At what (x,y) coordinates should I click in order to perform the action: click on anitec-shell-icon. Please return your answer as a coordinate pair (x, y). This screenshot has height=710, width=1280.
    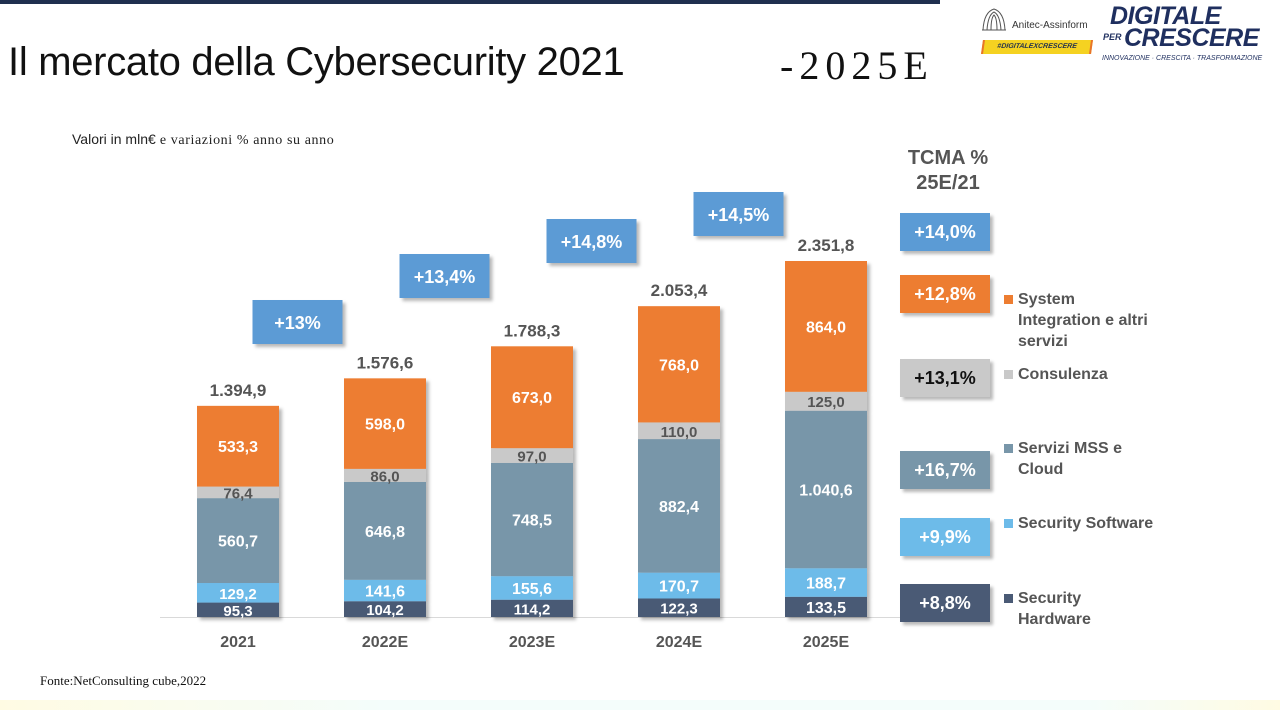
    Looking at the image, I should click on (994, 19).